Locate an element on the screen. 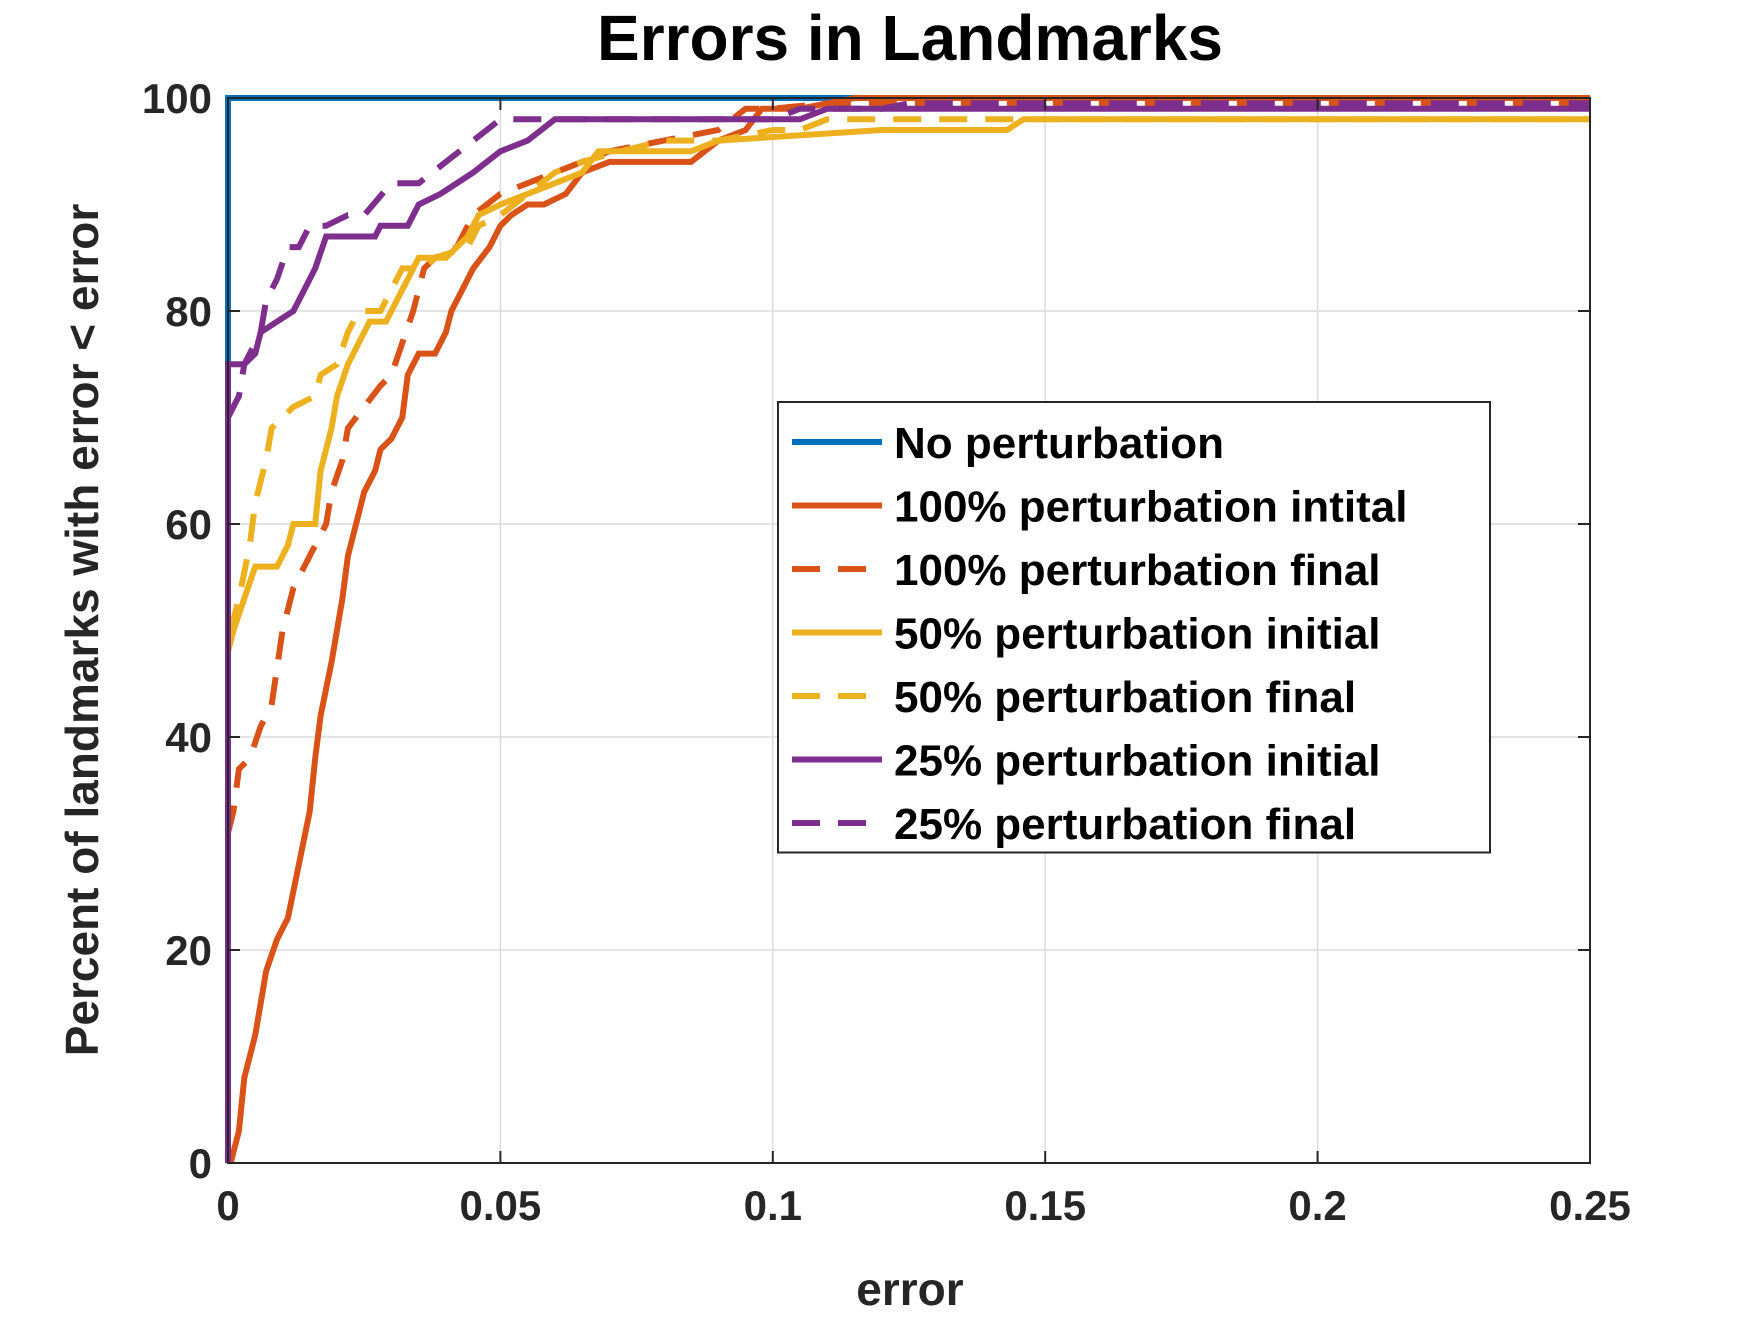 This screenshot has height=1318, width=1750. legend-label: 100% perturbation intital is located at coordinates (1150, 507).